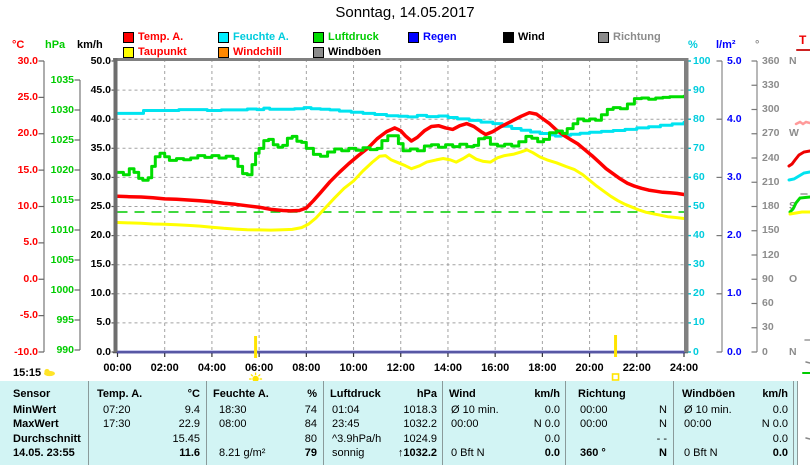  What do you see at coordinates (28, 315) in the screenshot?
I see `tick-label-temperature: -5.0` at bounding box center [28, 315].